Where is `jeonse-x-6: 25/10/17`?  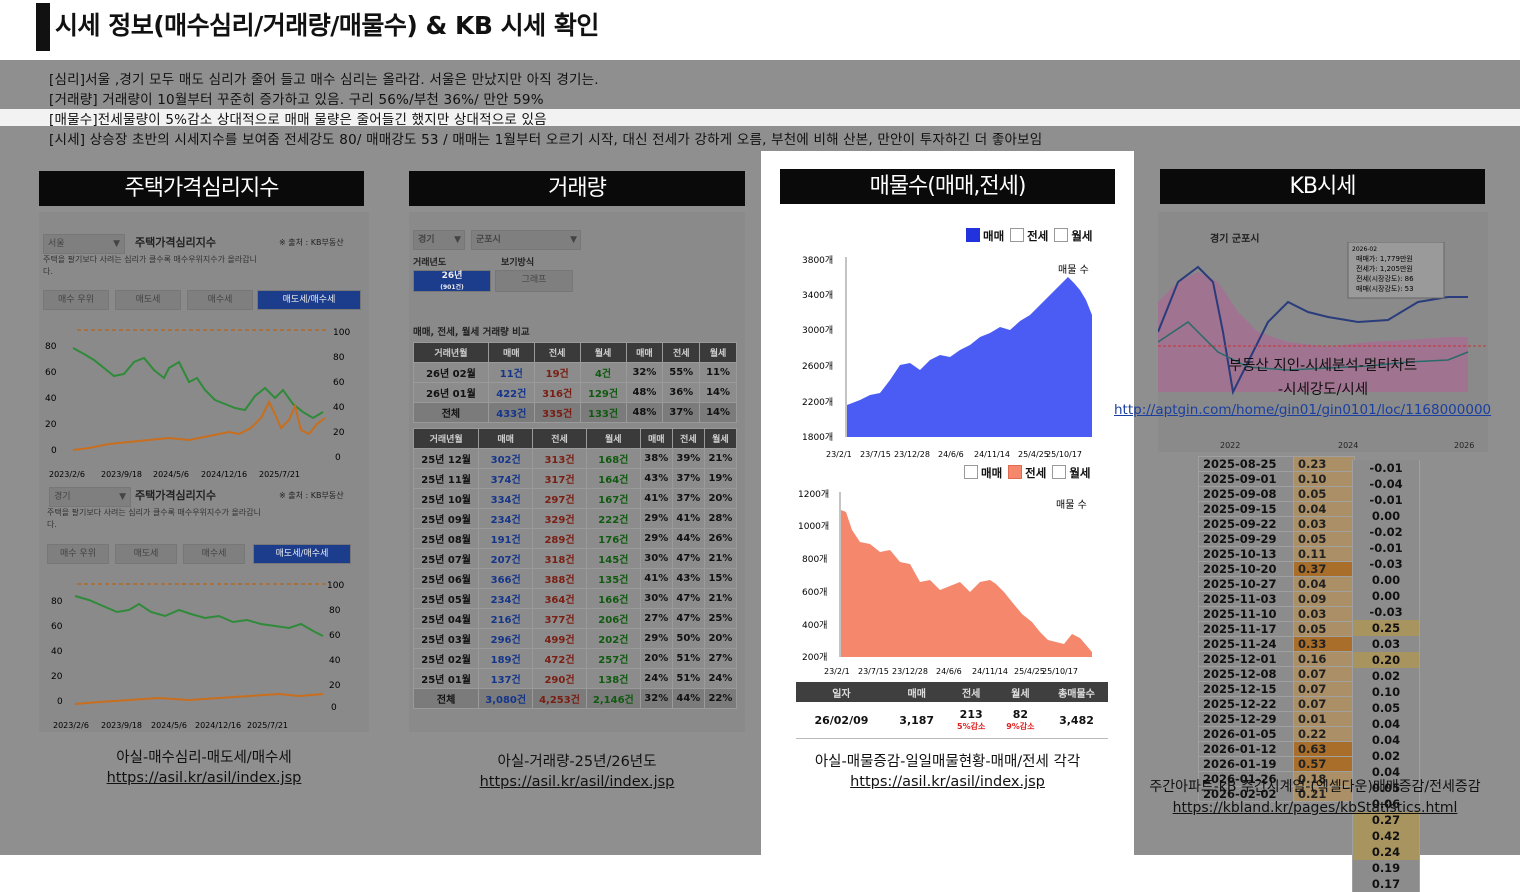
jeonse-x-6: 25/10/17 is located at coordinates (1060, 671).